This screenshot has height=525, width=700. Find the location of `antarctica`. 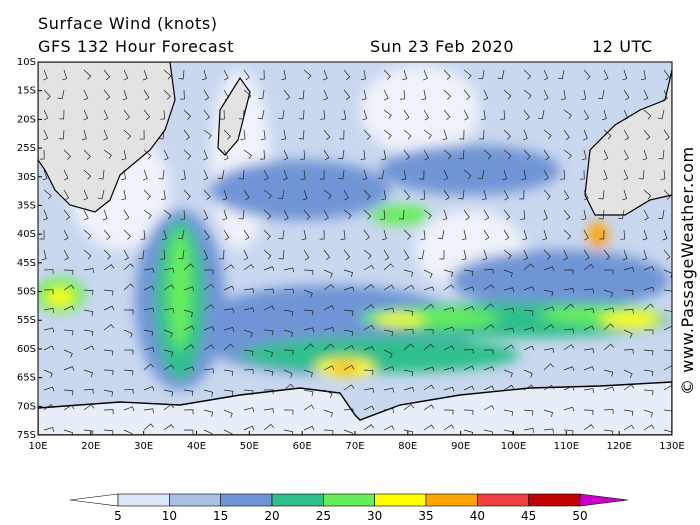

antarctica is located at coordinates (355, 408).